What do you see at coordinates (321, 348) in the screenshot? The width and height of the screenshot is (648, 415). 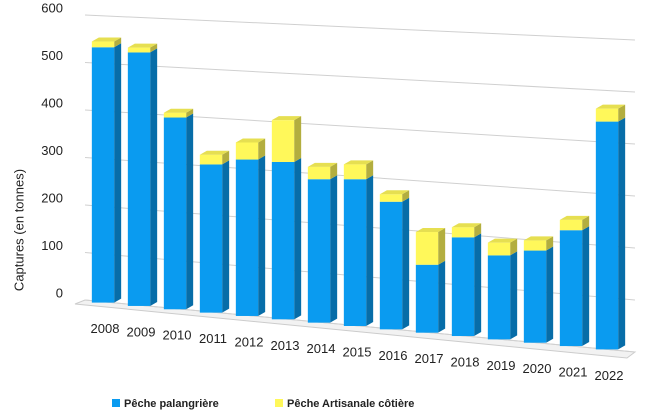 I see `x-tick-label: 2014` at bounding box center [321, 348].